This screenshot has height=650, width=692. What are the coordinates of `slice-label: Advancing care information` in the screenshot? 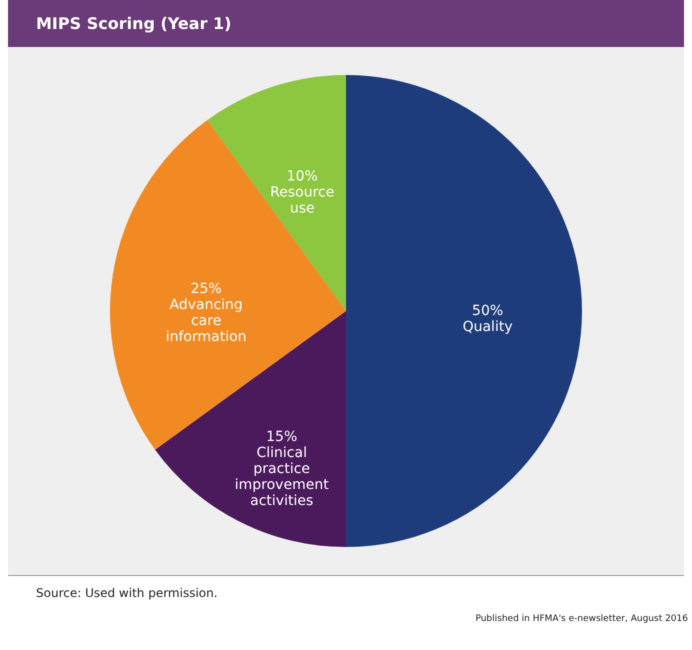 It's located at (206, 320).